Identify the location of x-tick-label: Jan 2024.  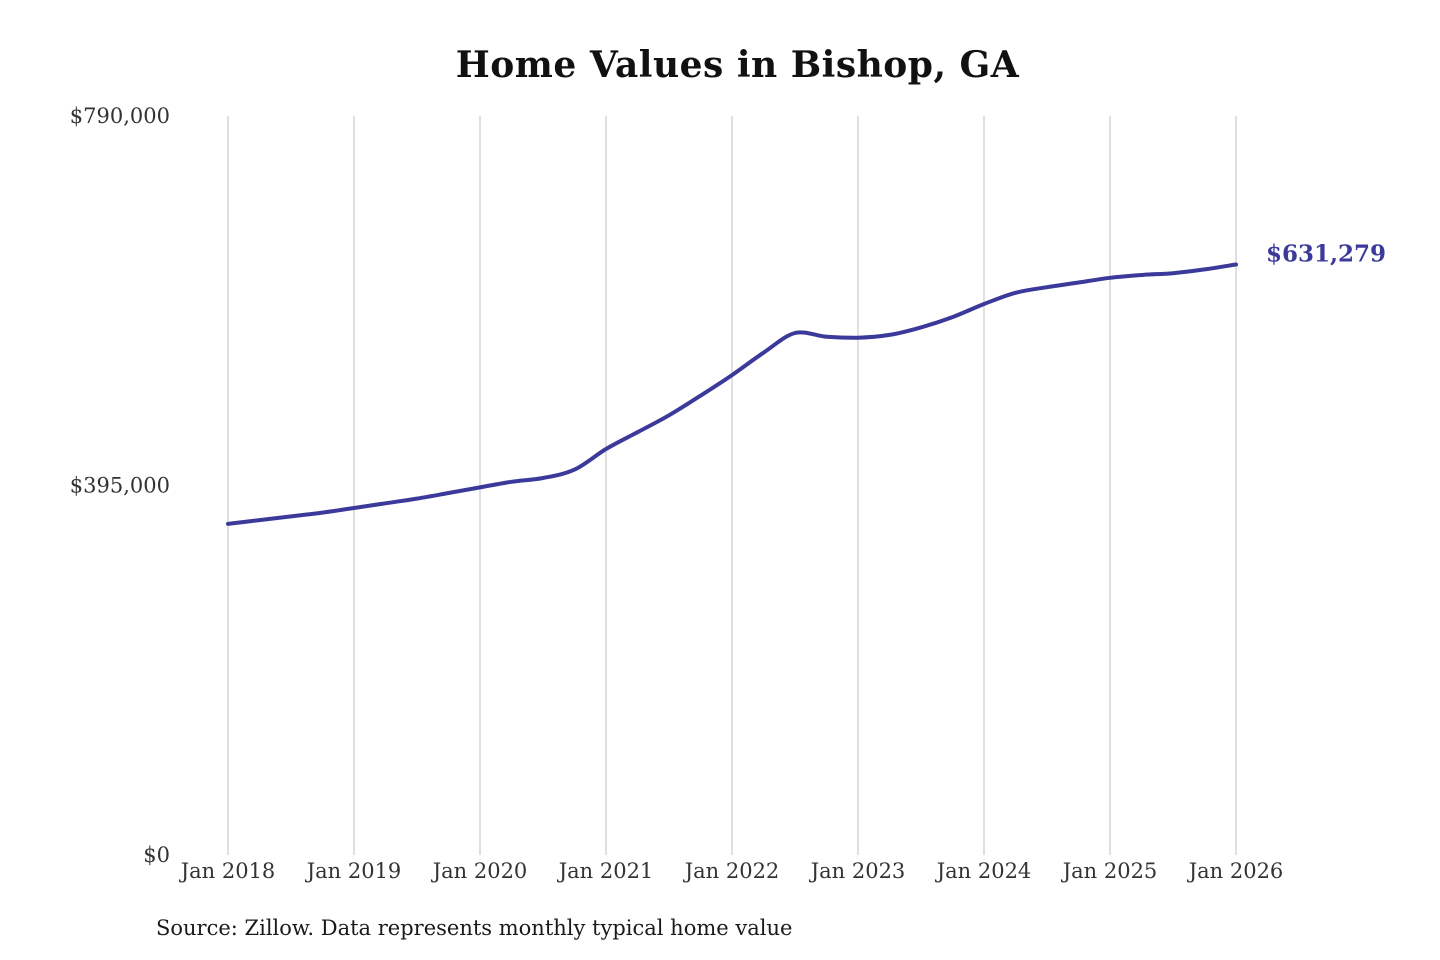
(983, 871).